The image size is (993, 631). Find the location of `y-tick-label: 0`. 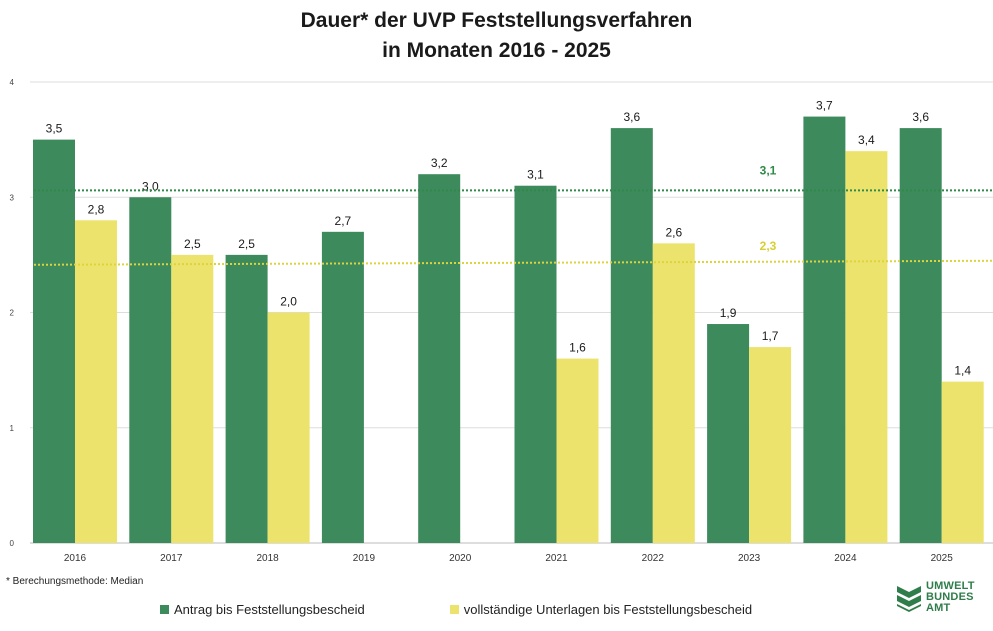

y-tick-label: 0 is located at coordinates (12, 543).